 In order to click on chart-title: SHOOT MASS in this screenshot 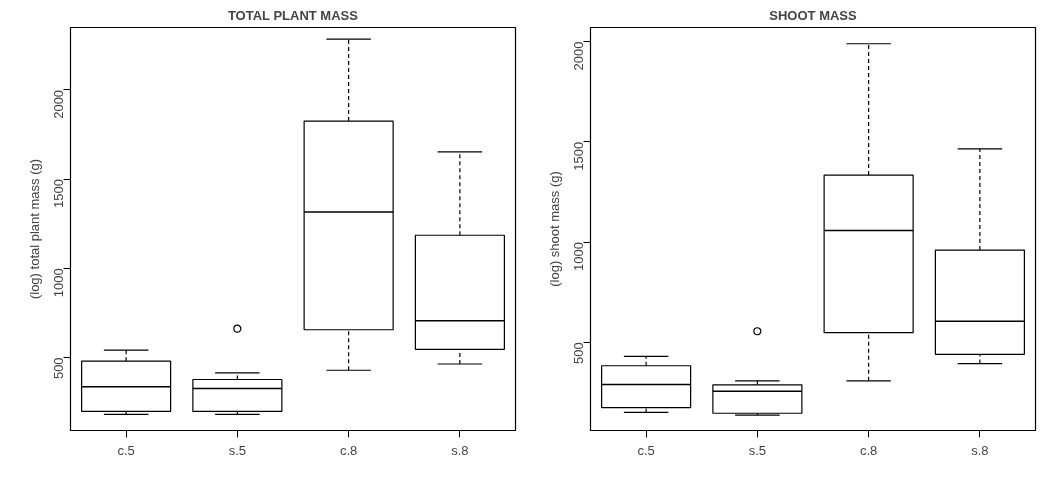, I will do `click(813, 15)`.